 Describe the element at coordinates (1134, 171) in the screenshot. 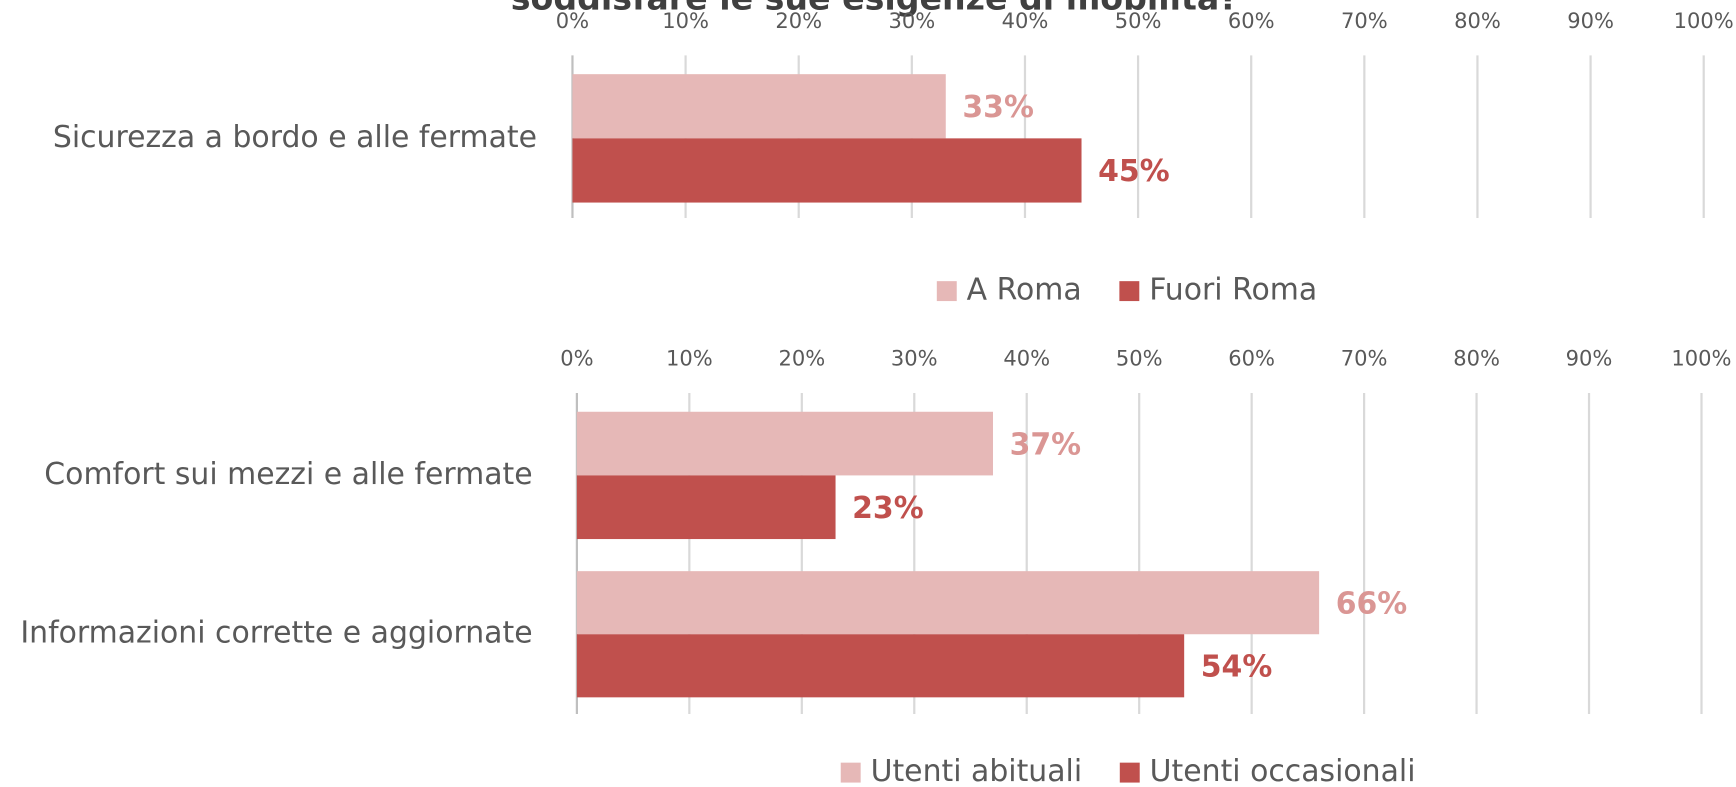

I see `value-label: 45%` at that location.